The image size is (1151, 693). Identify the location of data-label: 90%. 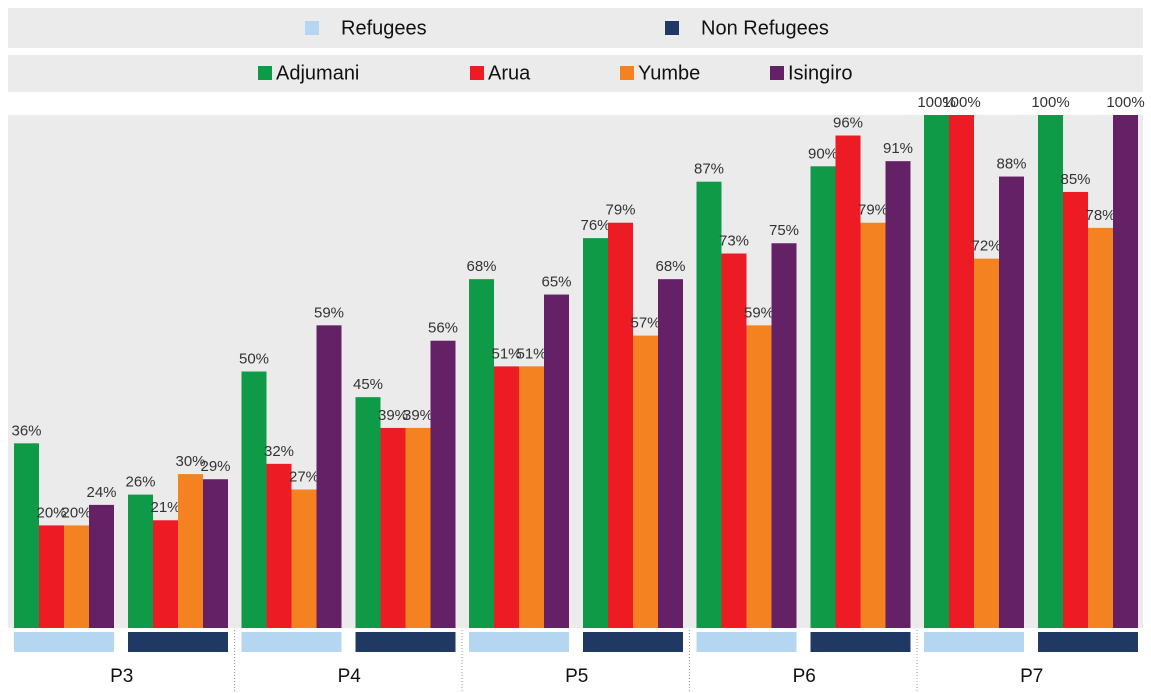
(823, 153).